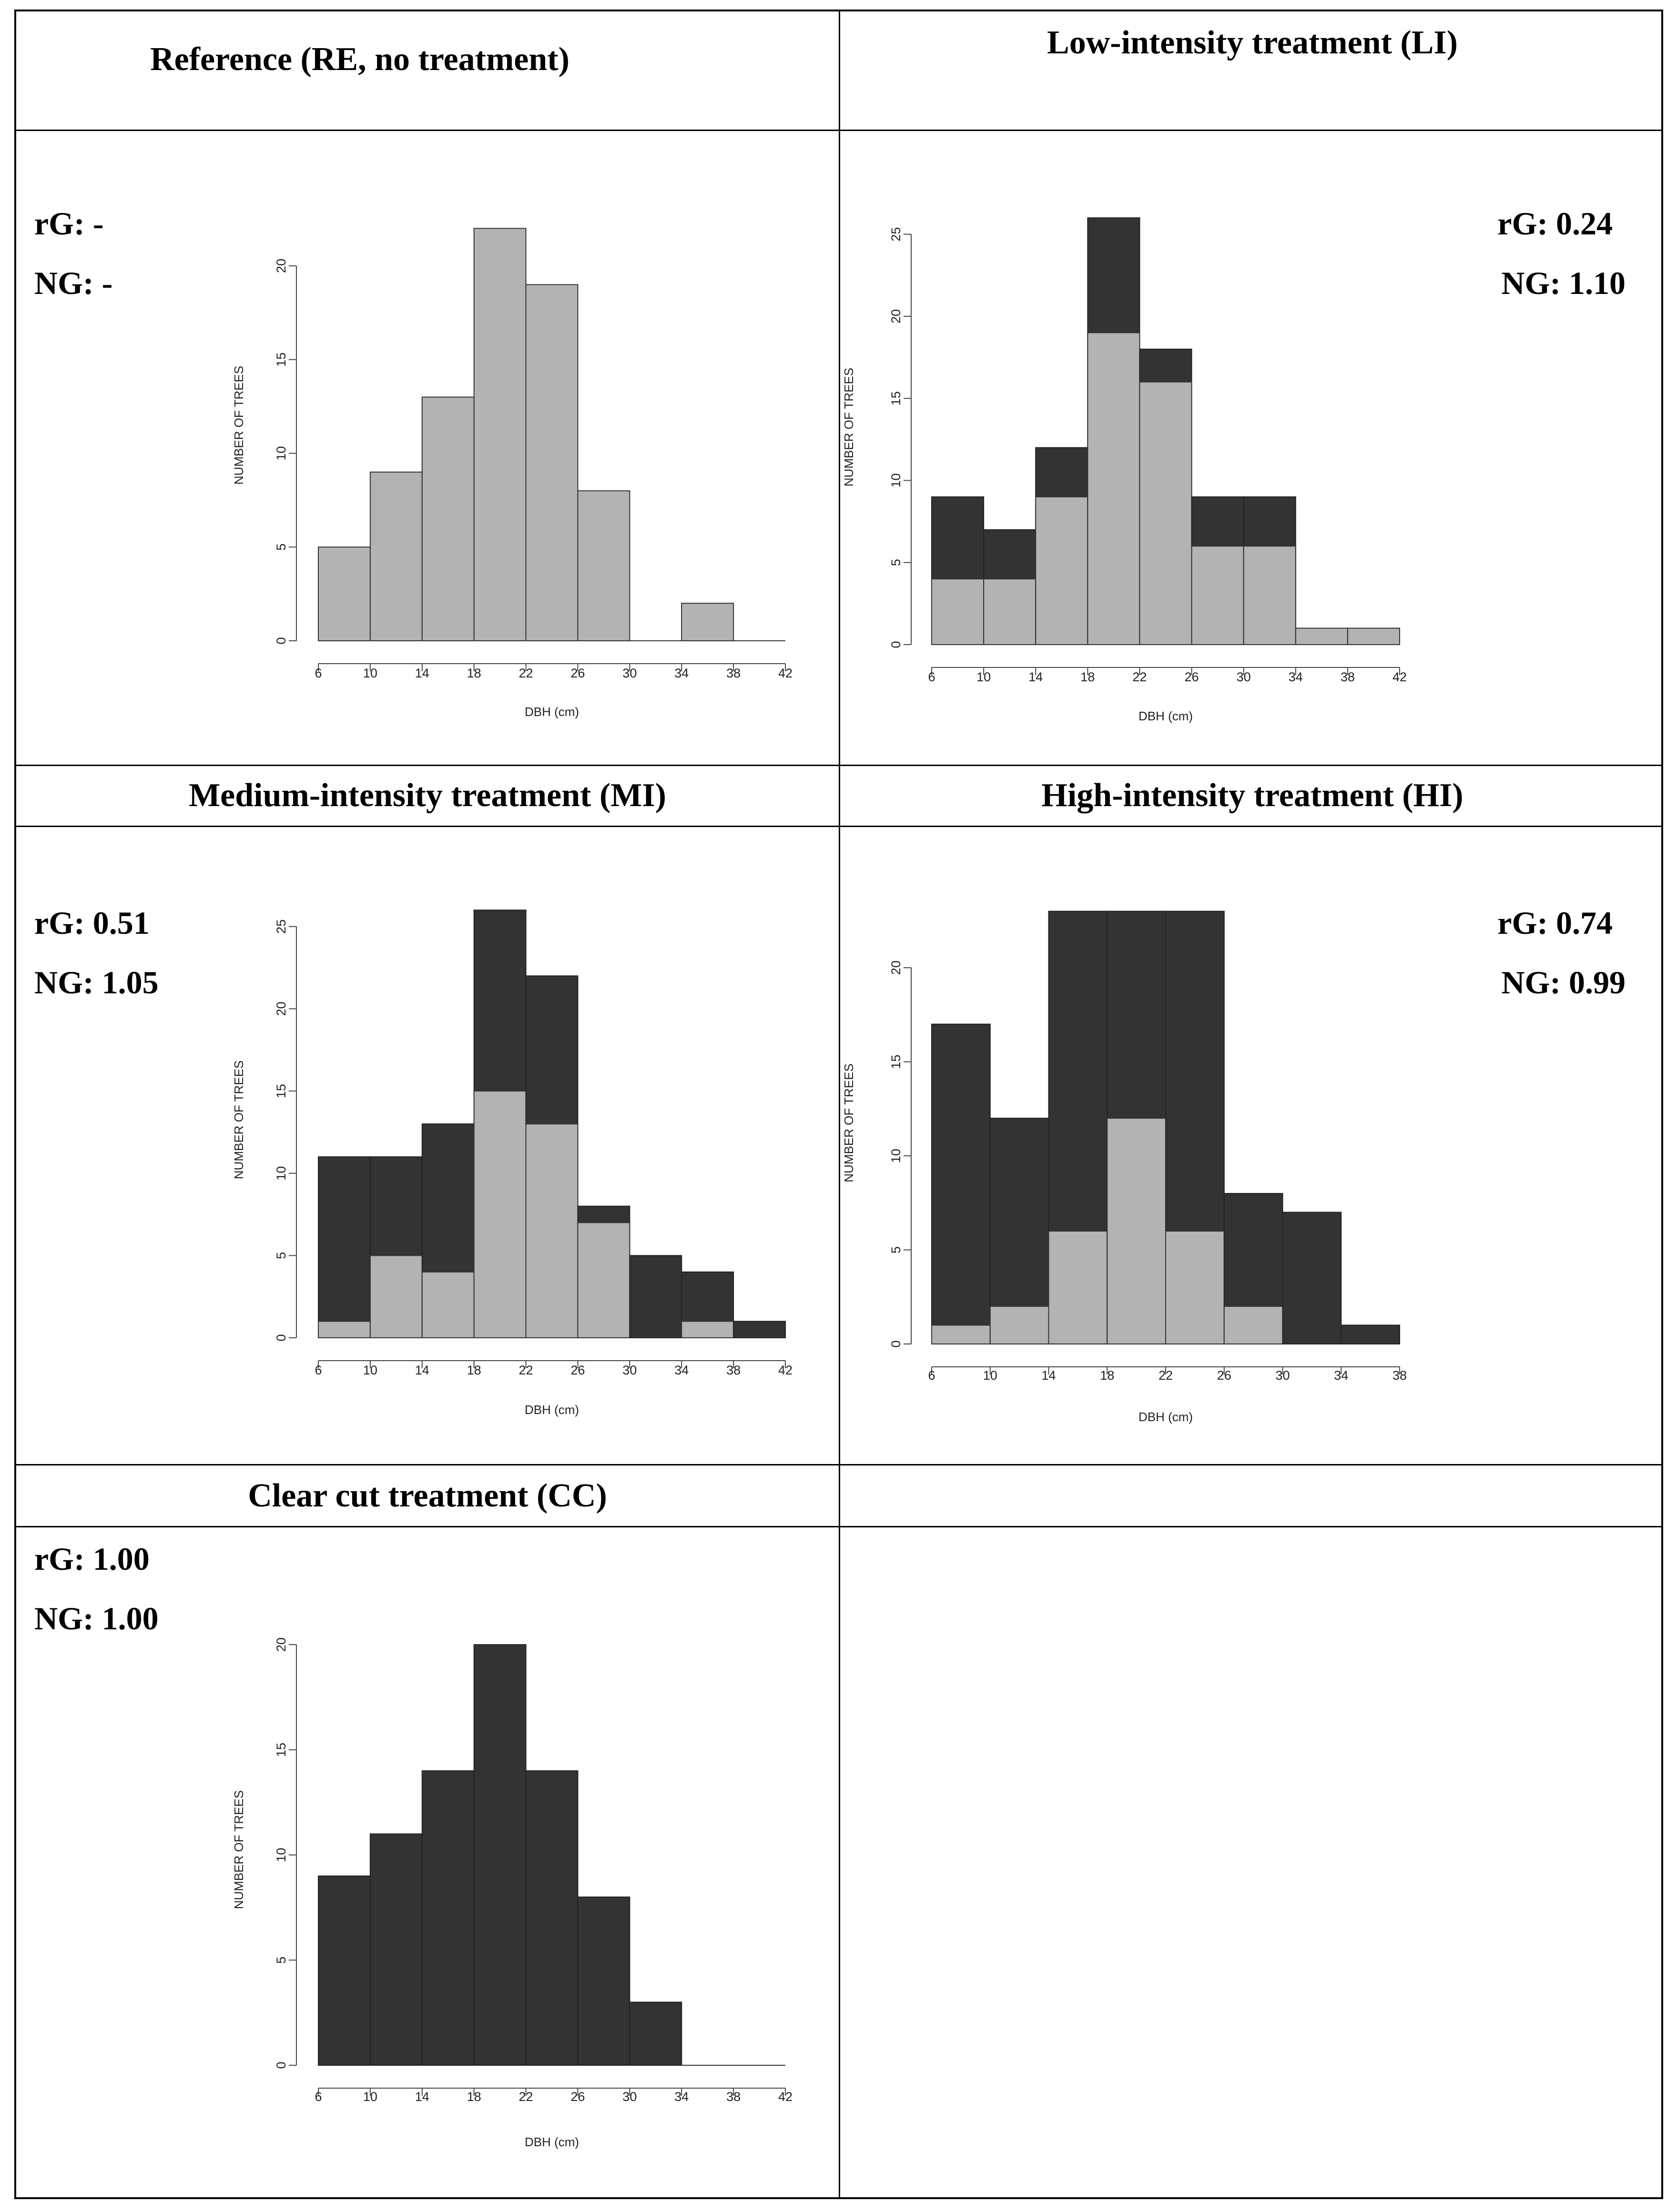 This screenshot has width=1677, height=2212. I want to click on table-border-right, so click(1662, 1104).